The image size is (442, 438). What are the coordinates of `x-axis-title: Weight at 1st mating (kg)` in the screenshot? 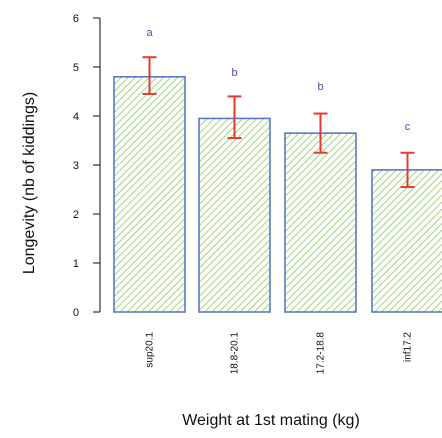 It's located at (271, 420).